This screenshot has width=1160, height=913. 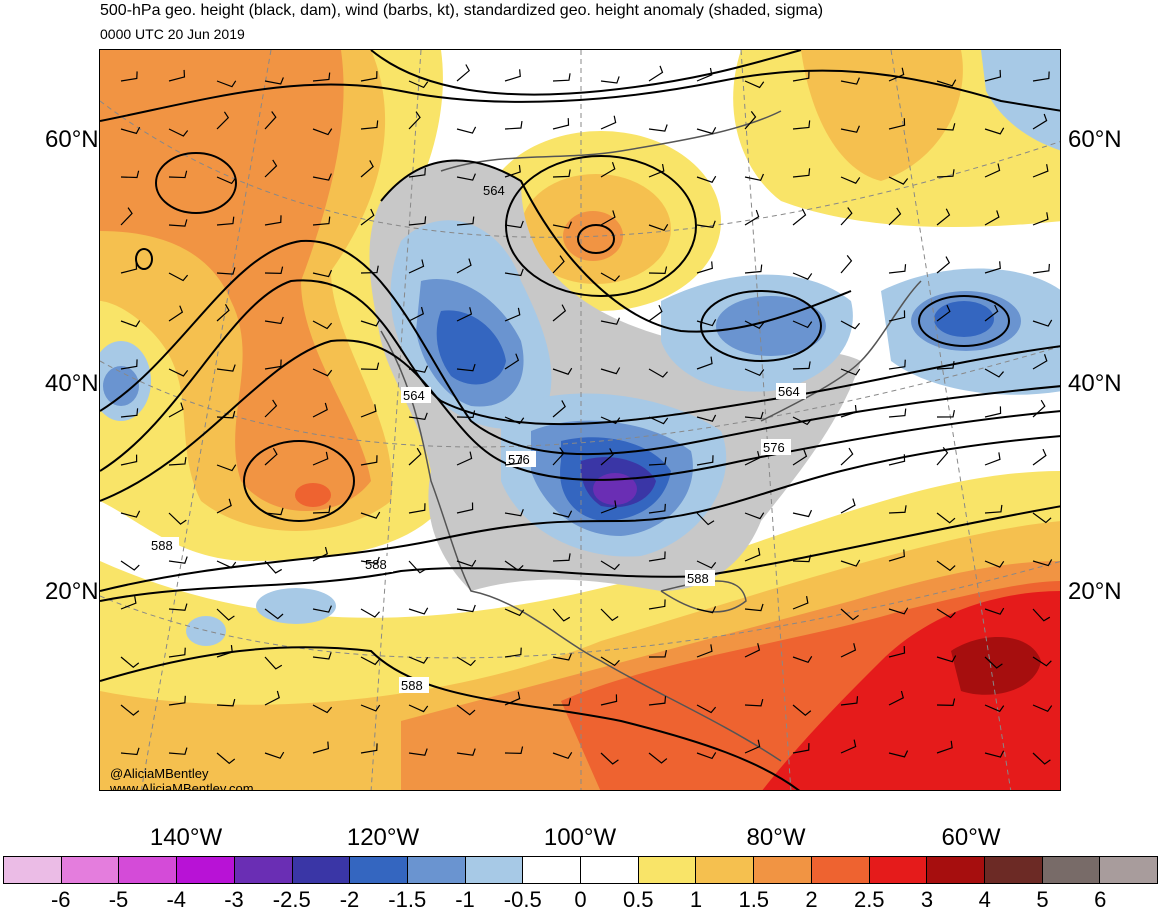 I want to click on colorbar-tick-label: 5, so click(x=1042, y=899).